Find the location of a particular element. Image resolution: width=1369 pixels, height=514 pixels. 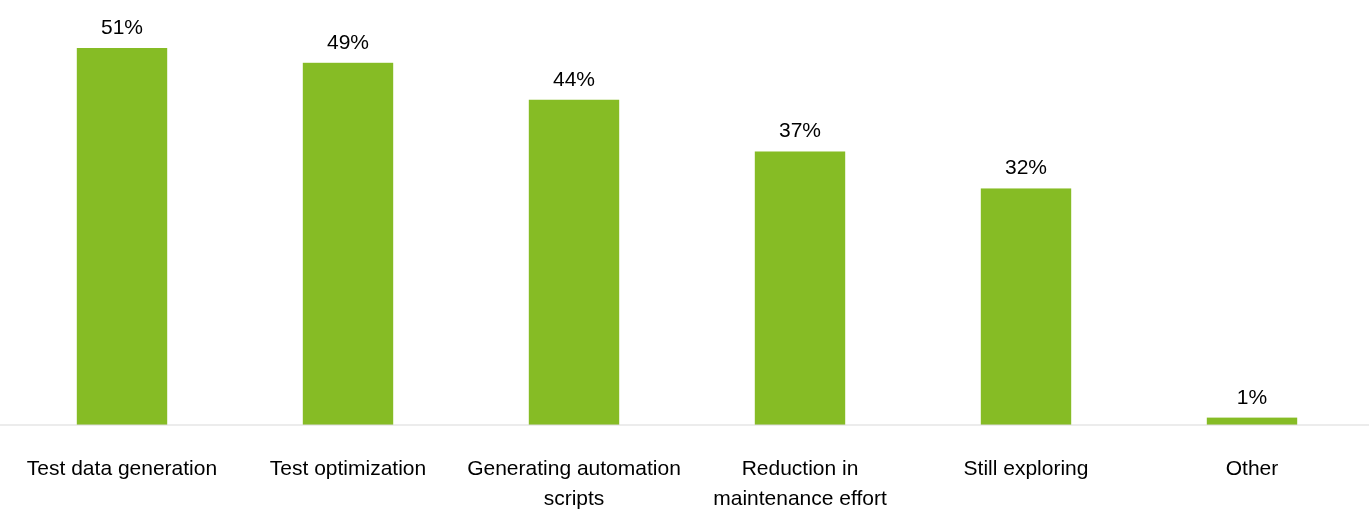

x-tick-label: Still exploring is located at coordinates (1026, 467).